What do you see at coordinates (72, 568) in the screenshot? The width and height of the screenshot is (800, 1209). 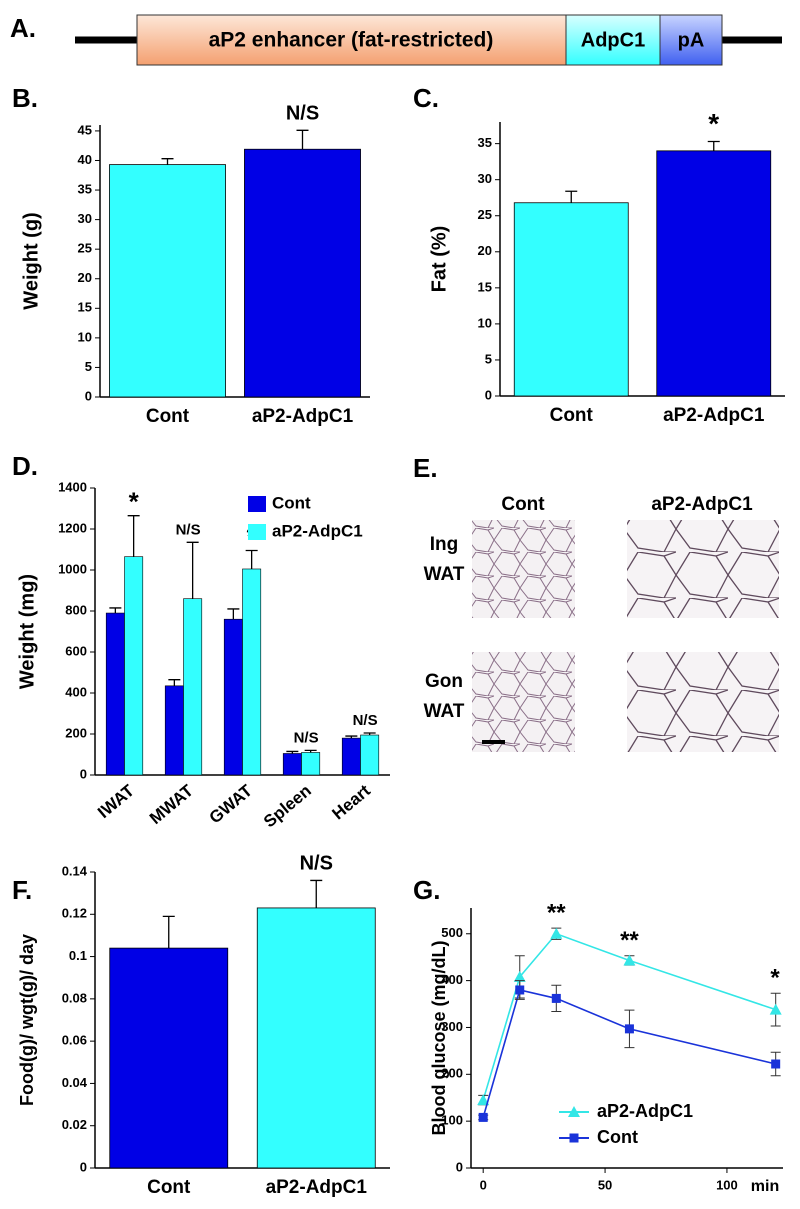 I see `y-tick-label: 1000` at bounding box center [72, 568].